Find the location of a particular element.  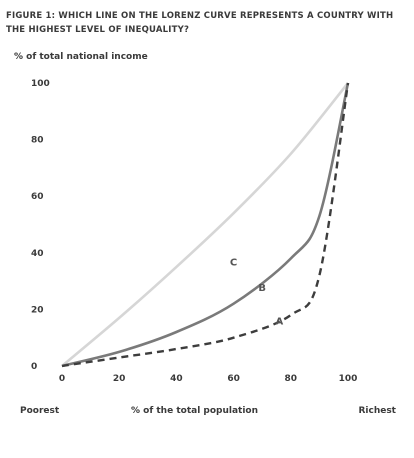

x-tick-label: 40 is located at coordinates (176, 379).